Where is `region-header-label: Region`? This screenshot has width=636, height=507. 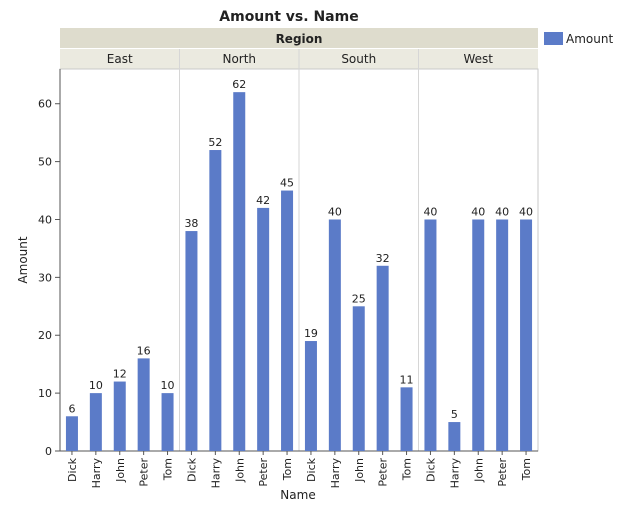
region-header-label: Region is located at coordinates (299, 39).